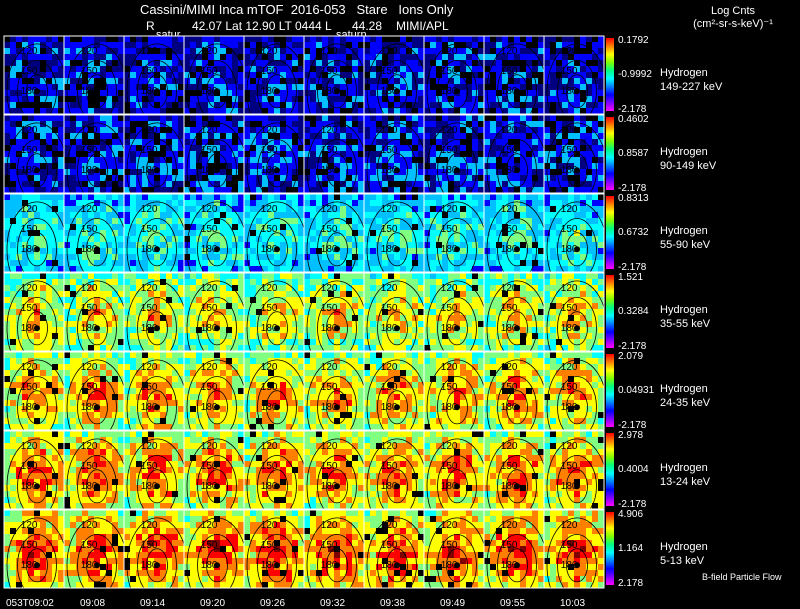 Image resolution: width=800 pixels, height=609 pixels. Describe the element at coordinates (631, 277) in the screenshot. I see `colorbar-max-label: 1.521` at that location.